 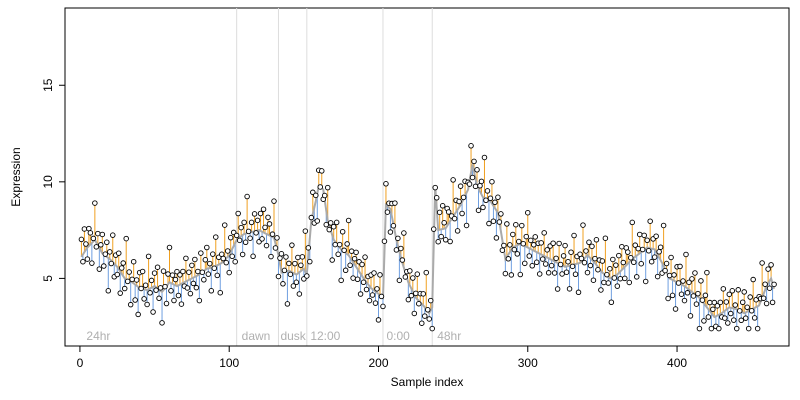 I want to click on x-tick-label: 300, so click(x=528, y=363).